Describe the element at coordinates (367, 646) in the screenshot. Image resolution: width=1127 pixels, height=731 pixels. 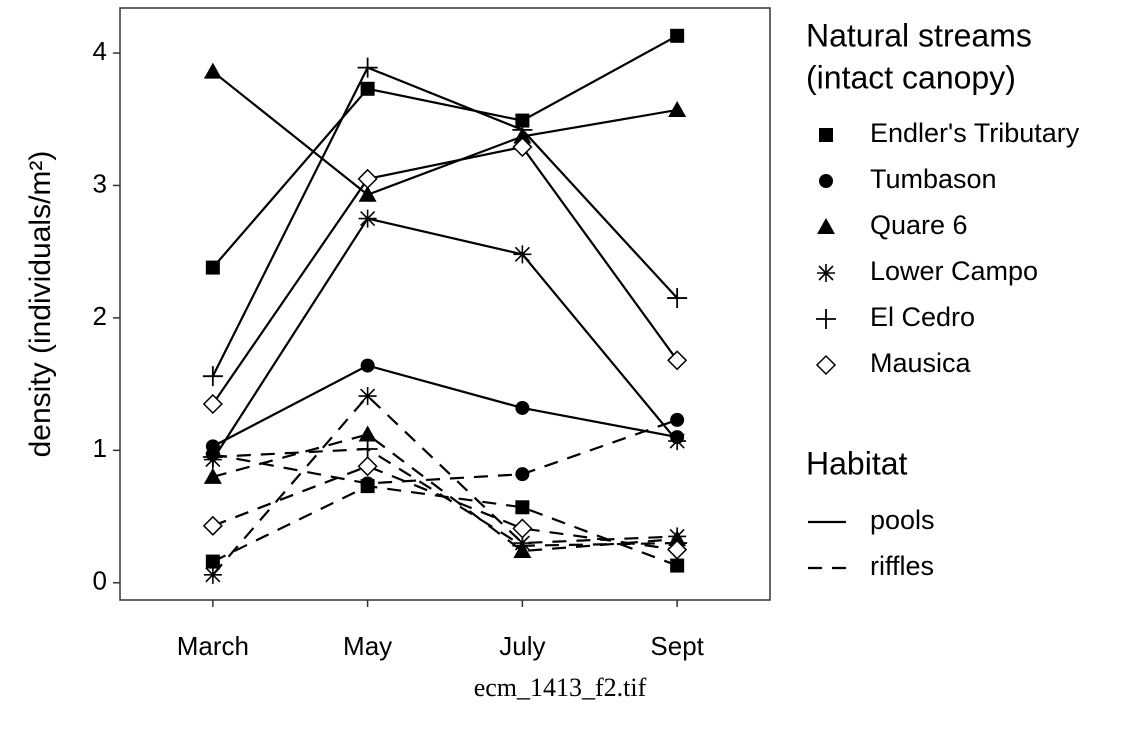
I see `x-tick-label: May` at that location.